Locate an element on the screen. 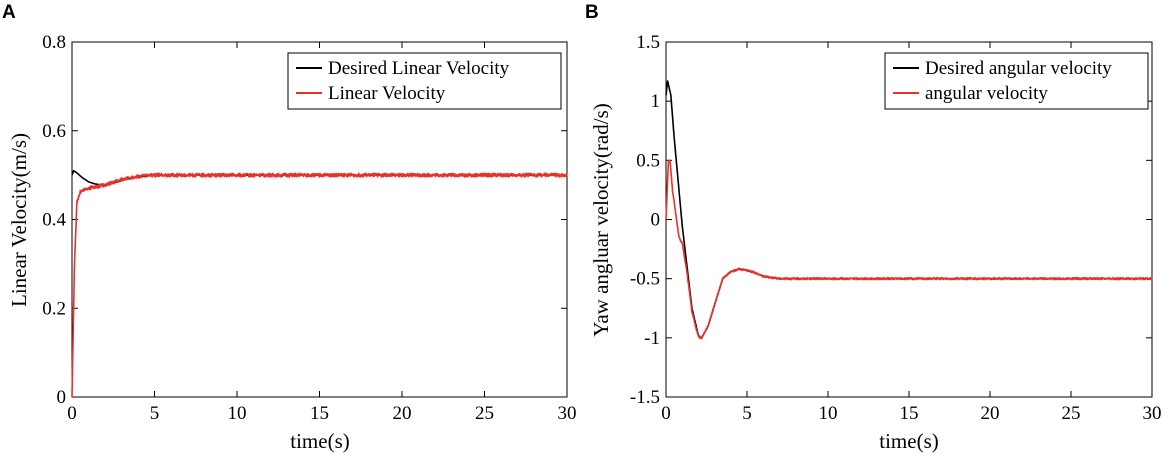 The height and width of the screenshot is (462, 1170). y-axis-label-a: Linear Velocity(m/s) is located at coordinates (19, 220).